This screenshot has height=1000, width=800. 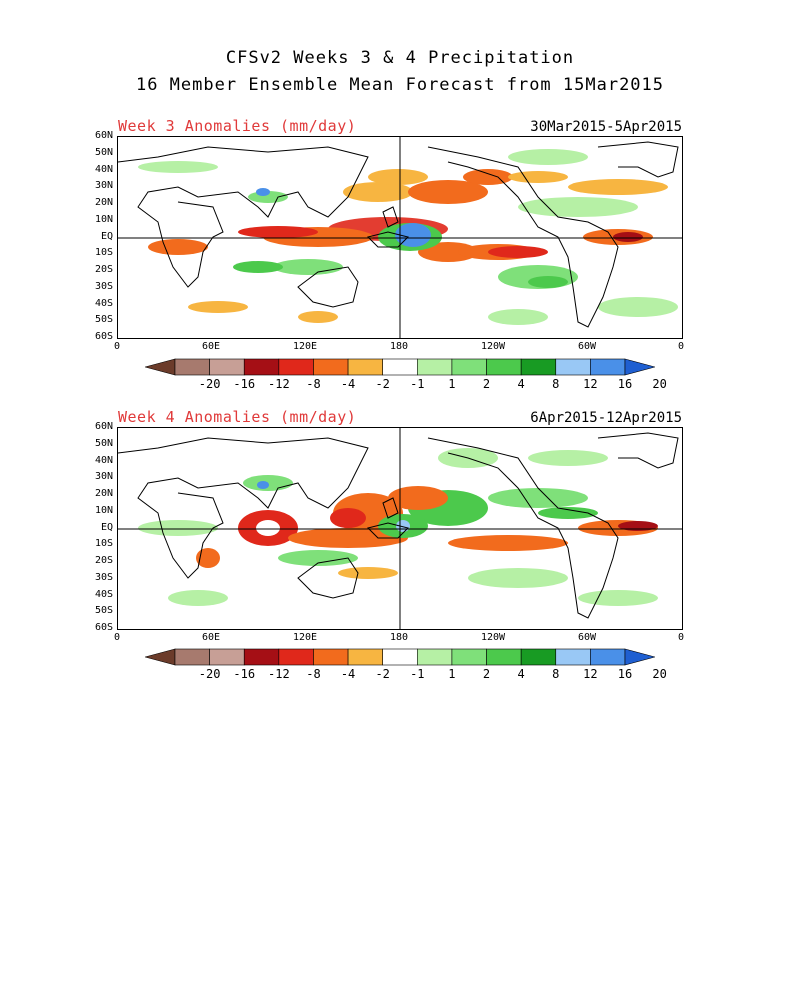 What do you see at coordinates (606, 418) in the screenshot?
I see `panel2-dates: 6Apr2015-12Apr2015` at bounding box center [606, 418].